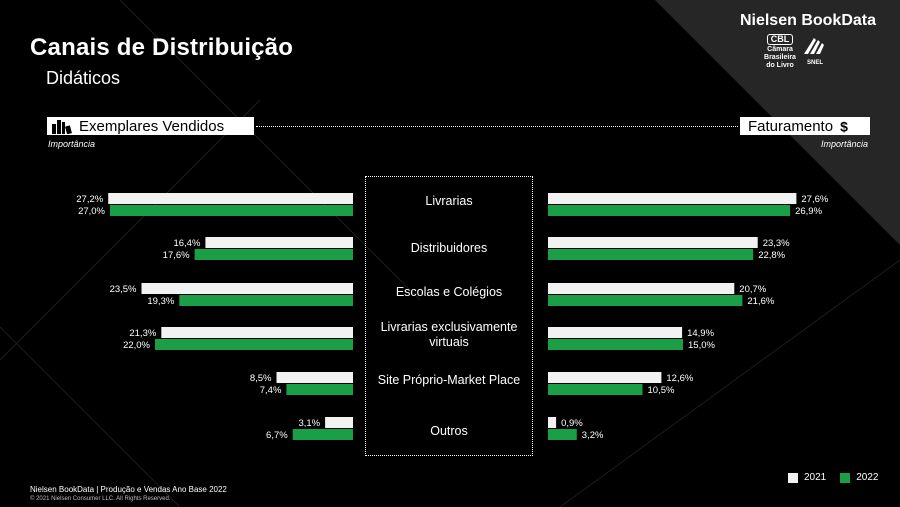 This screenshot has width=900, height=507. What do you see at coordinates (83, 78) in the screenshot?
I see `page-subtitle: Didáticos` at bounding box center [83, 78].